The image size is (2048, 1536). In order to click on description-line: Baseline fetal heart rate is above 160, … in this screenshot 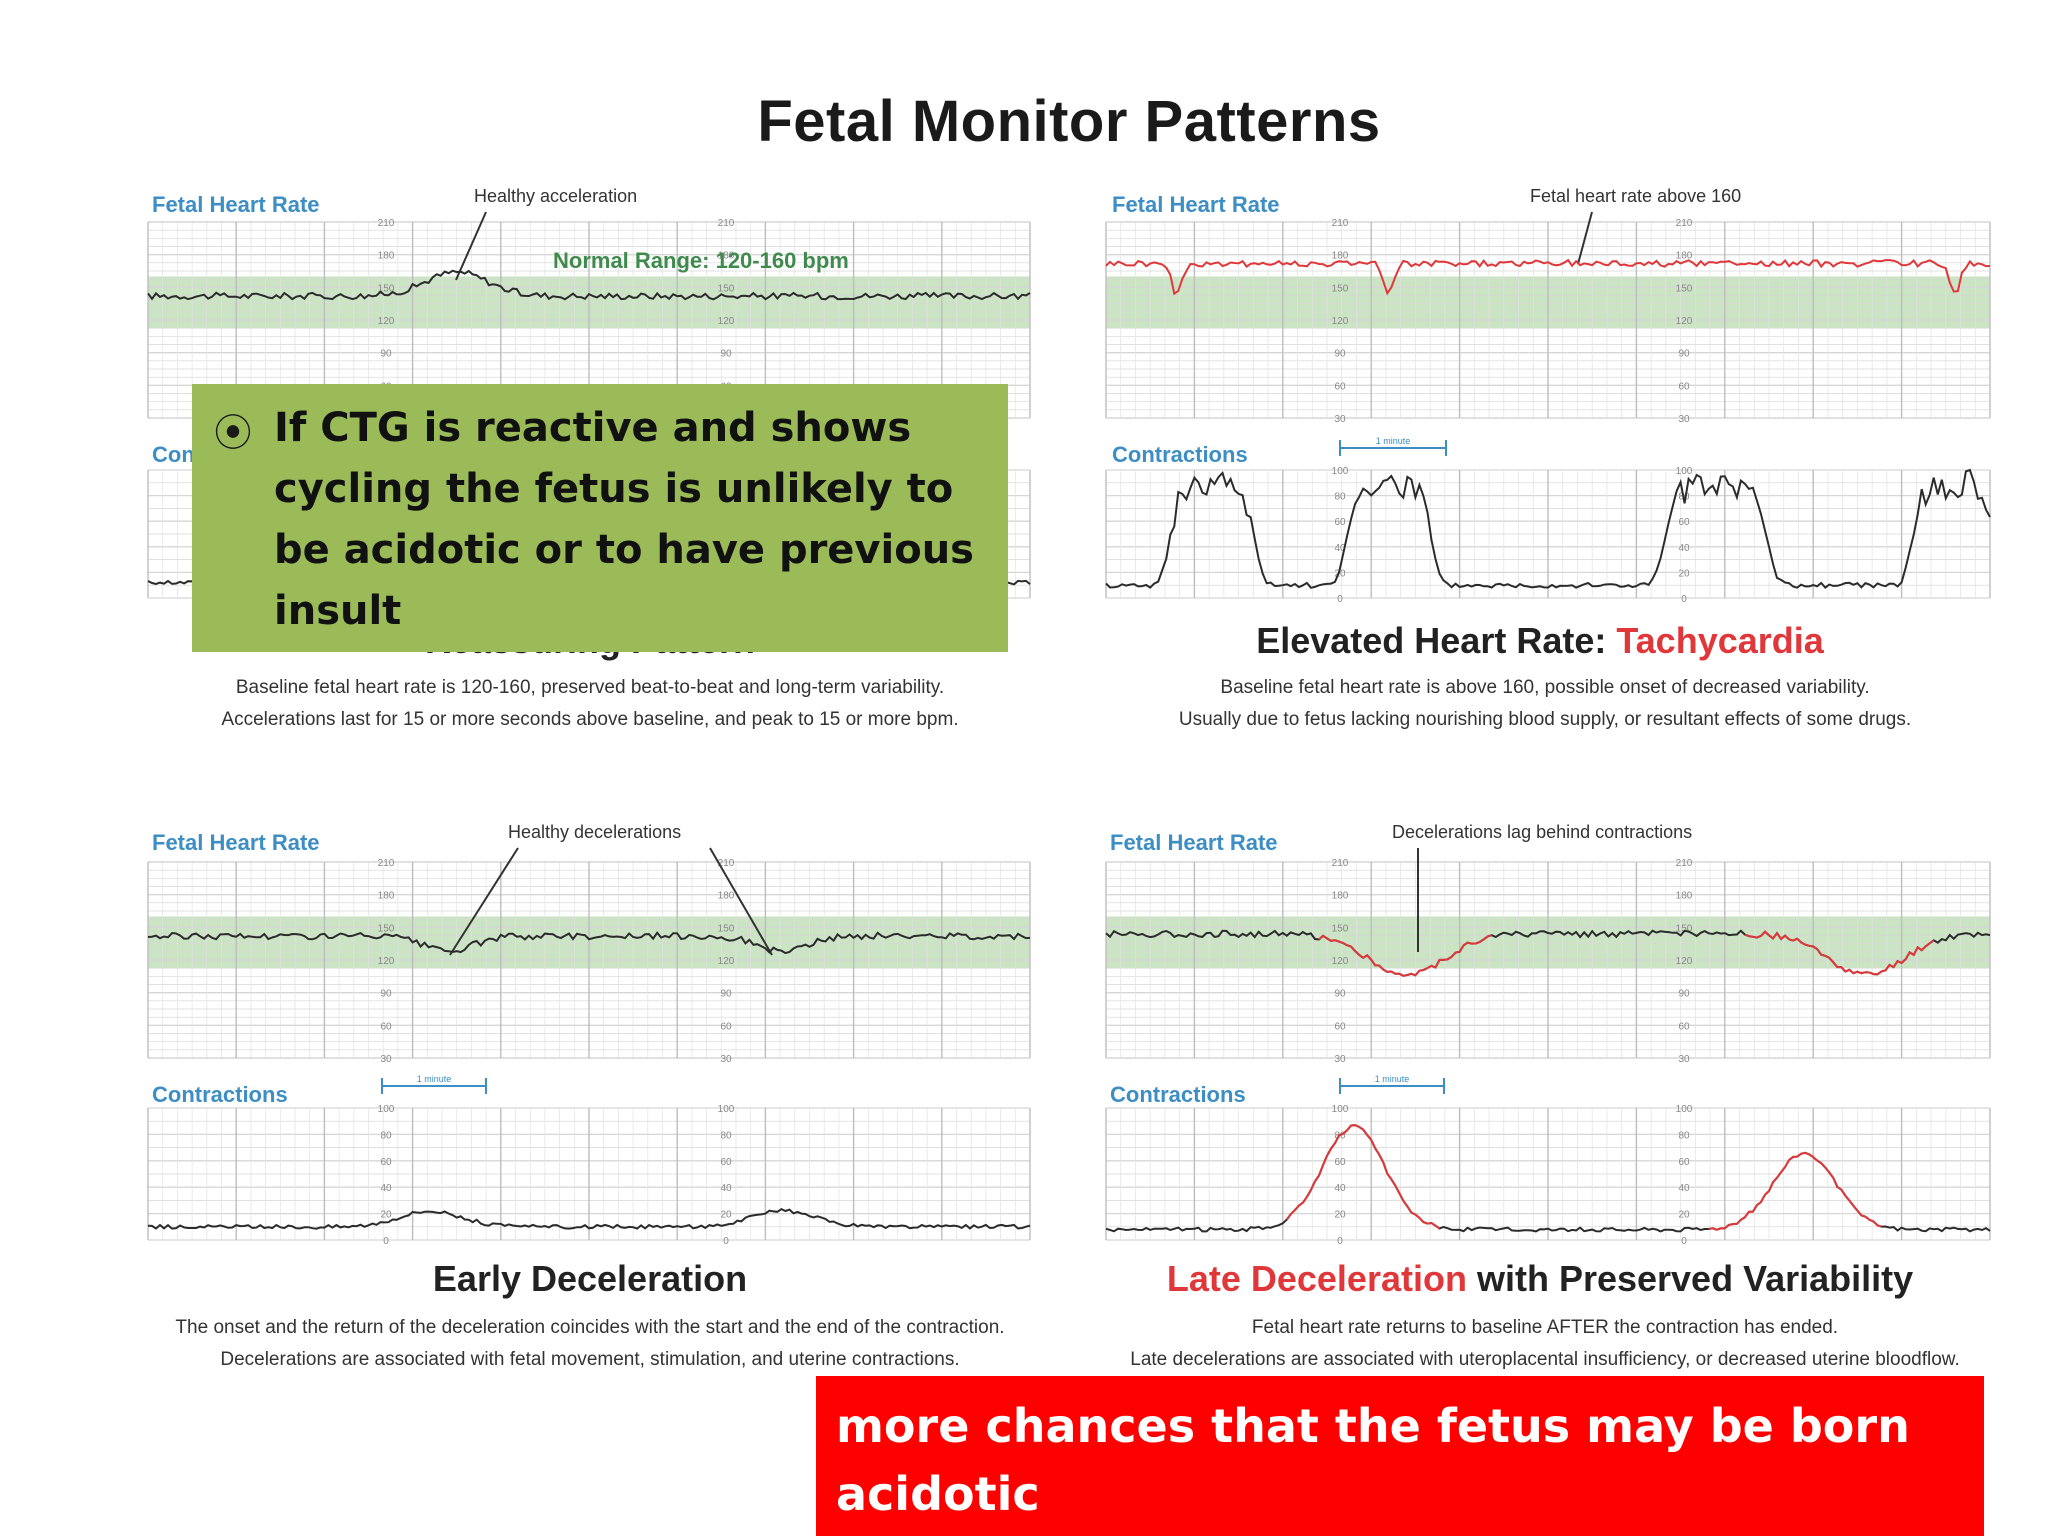, I will do `click(1545, 687)`.